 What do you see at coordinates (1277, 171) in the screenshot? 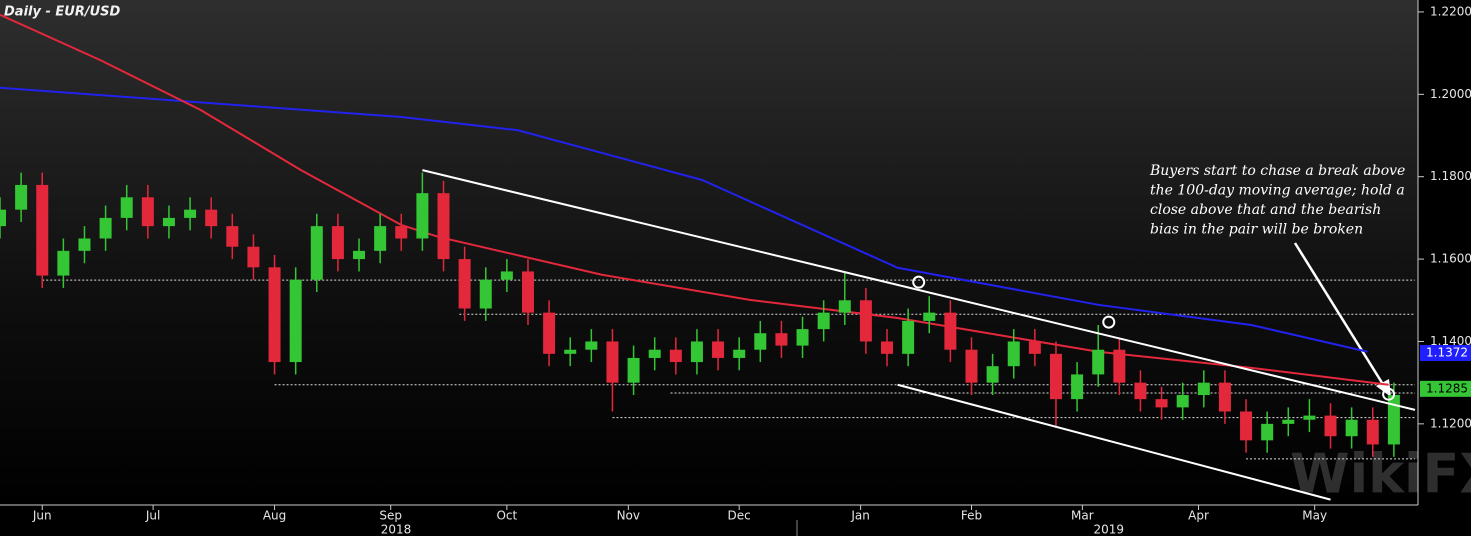
I see `annotation-line: Buyers start to chase a break above` at bounding box center [1277, 171].